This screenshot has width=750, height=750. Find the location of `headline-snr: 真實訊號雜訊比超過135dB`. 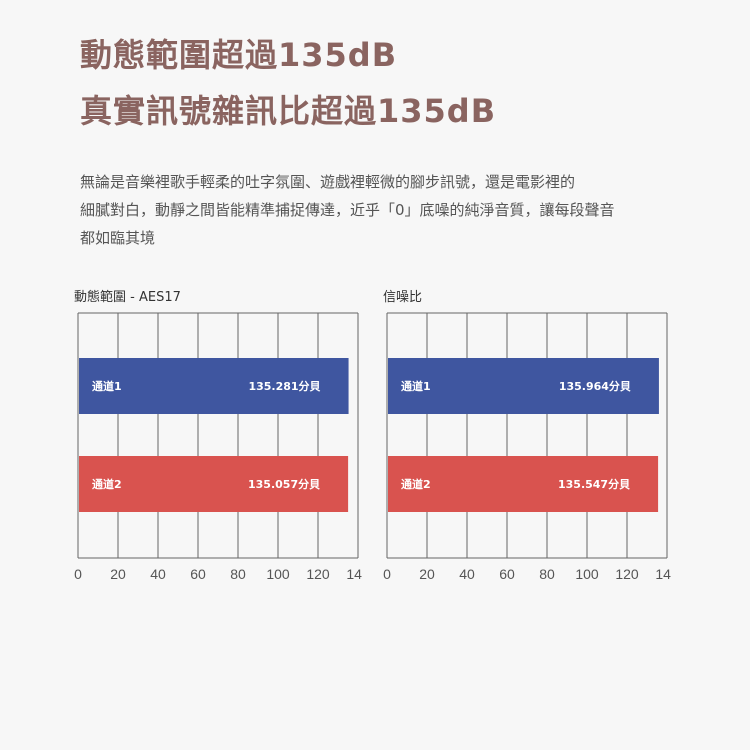

headline-snr: 真實訊號雜訊比超過135dB is located at coordinates (288, 111).